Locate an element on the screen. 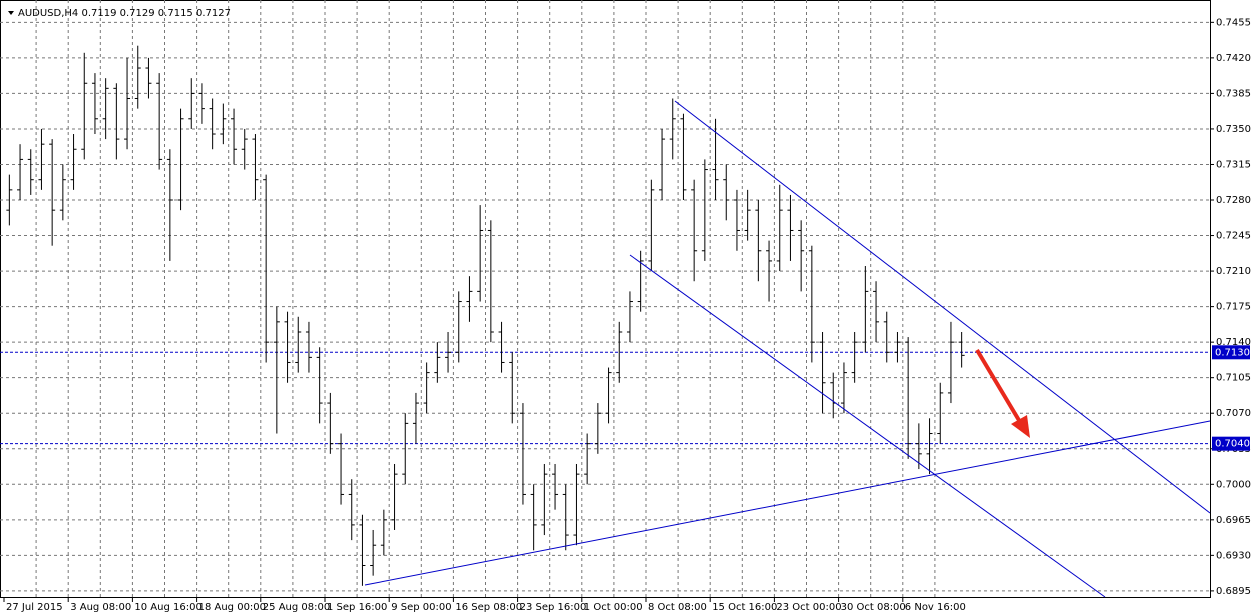 The image size is (1252, 612). y-tick-label: 0.7350 is located at coordinates (1233, 129).